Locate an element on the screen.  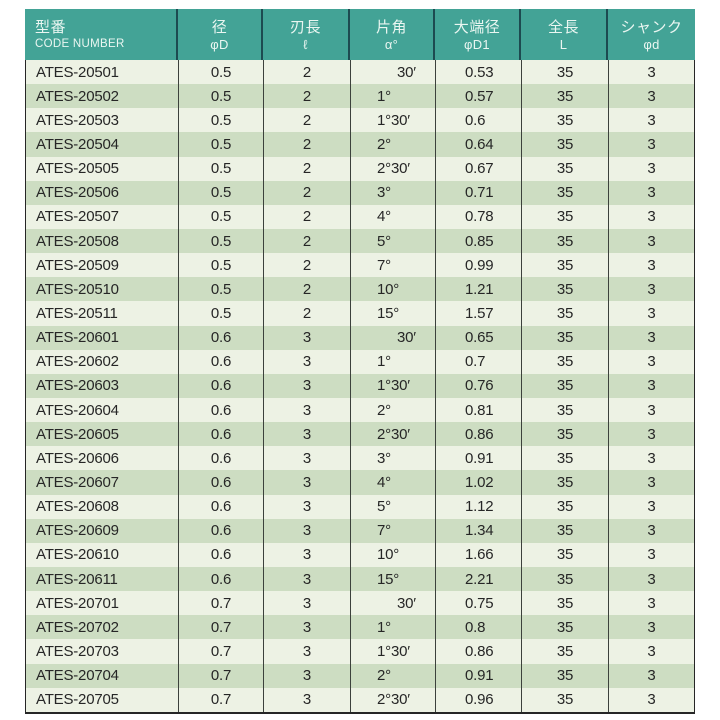
cell-code: ATES-20704 is located at coordinates (102, 675).